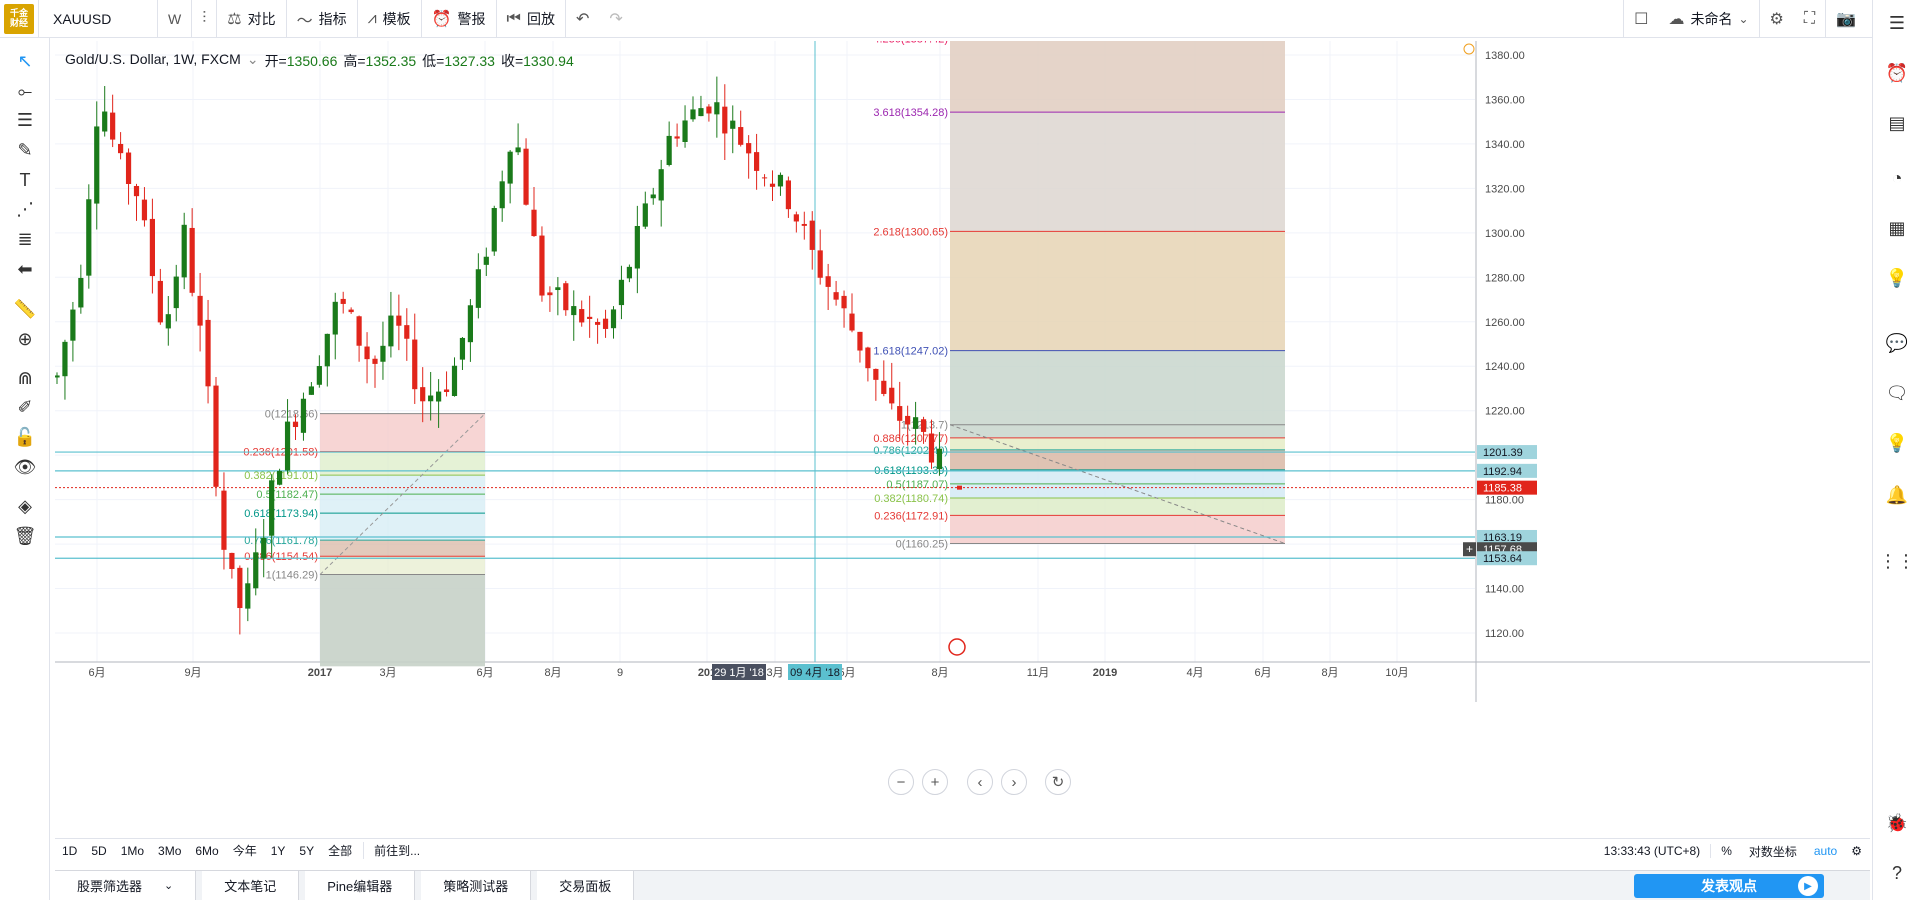  I want to click on arrow-left-icon: ⬅, so click(25, 268).